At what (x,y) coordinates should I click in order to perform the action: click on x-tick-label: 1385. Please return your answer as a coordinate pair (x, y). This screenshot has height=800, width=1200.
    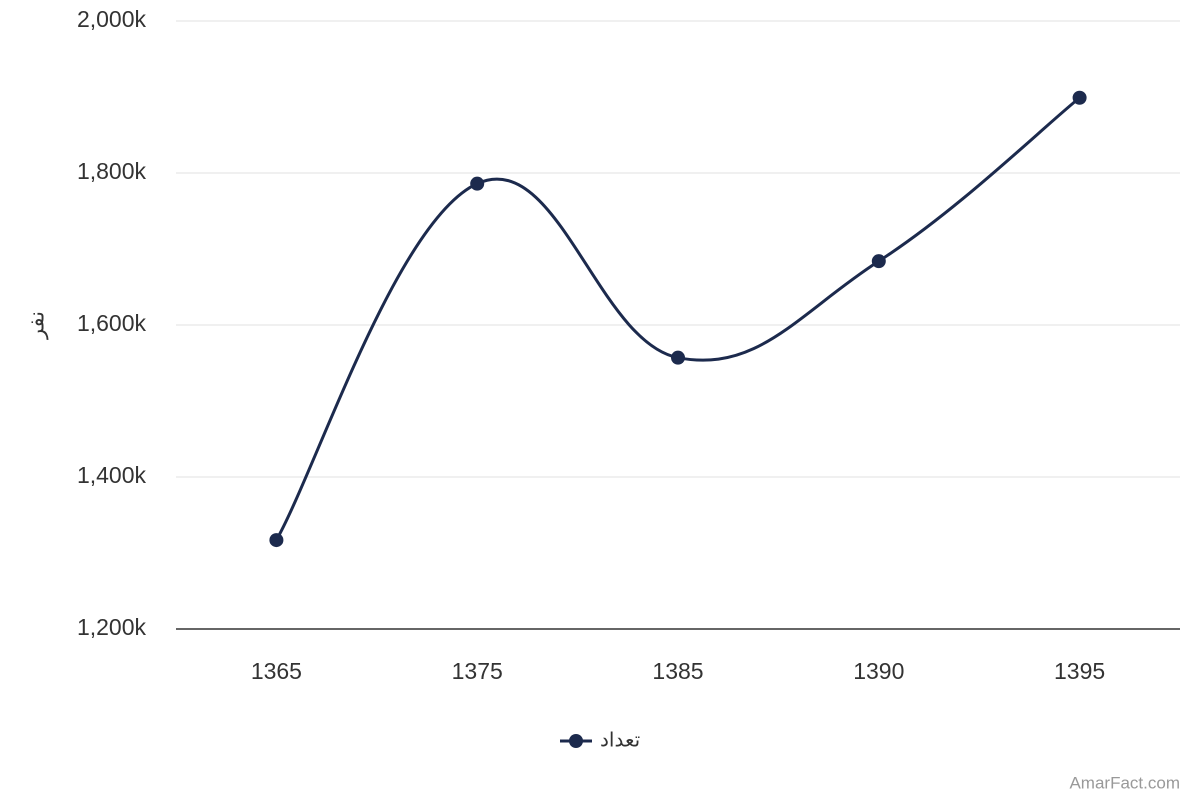
    Looking at the image, I should click on (677, 671).